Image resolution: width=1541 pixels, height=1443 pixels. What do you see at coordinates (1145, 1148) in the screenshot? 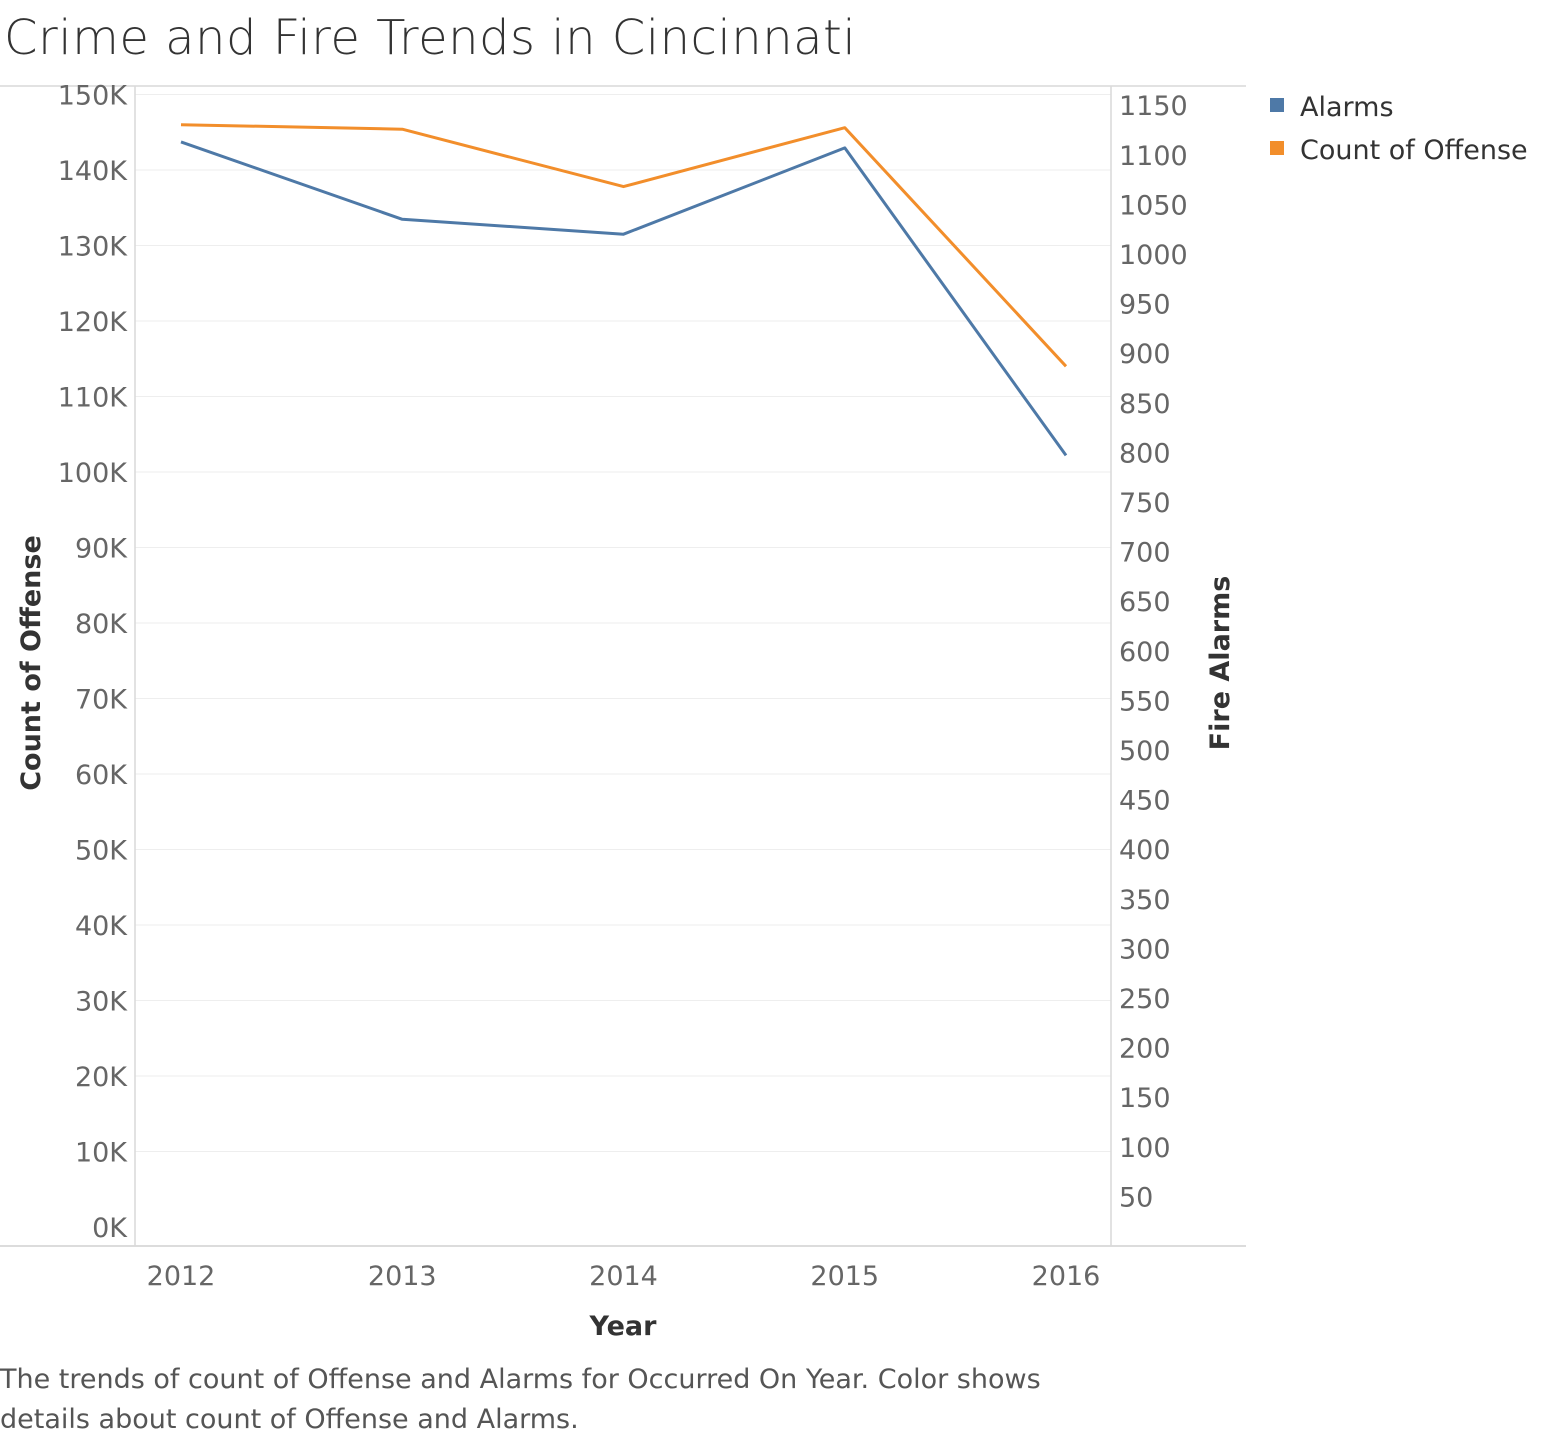
I see `right-tick-label: 100` at bounding box center [1145, 1148].